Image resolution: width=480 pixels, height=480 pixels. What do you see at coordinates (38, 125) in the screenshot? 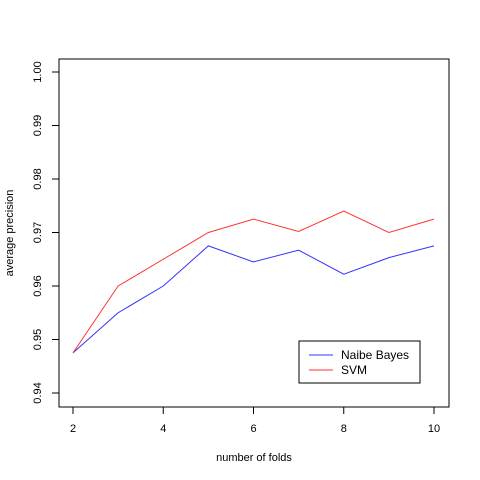
I see `y-tick-label: 0.99` at bounding box center [38, 125].